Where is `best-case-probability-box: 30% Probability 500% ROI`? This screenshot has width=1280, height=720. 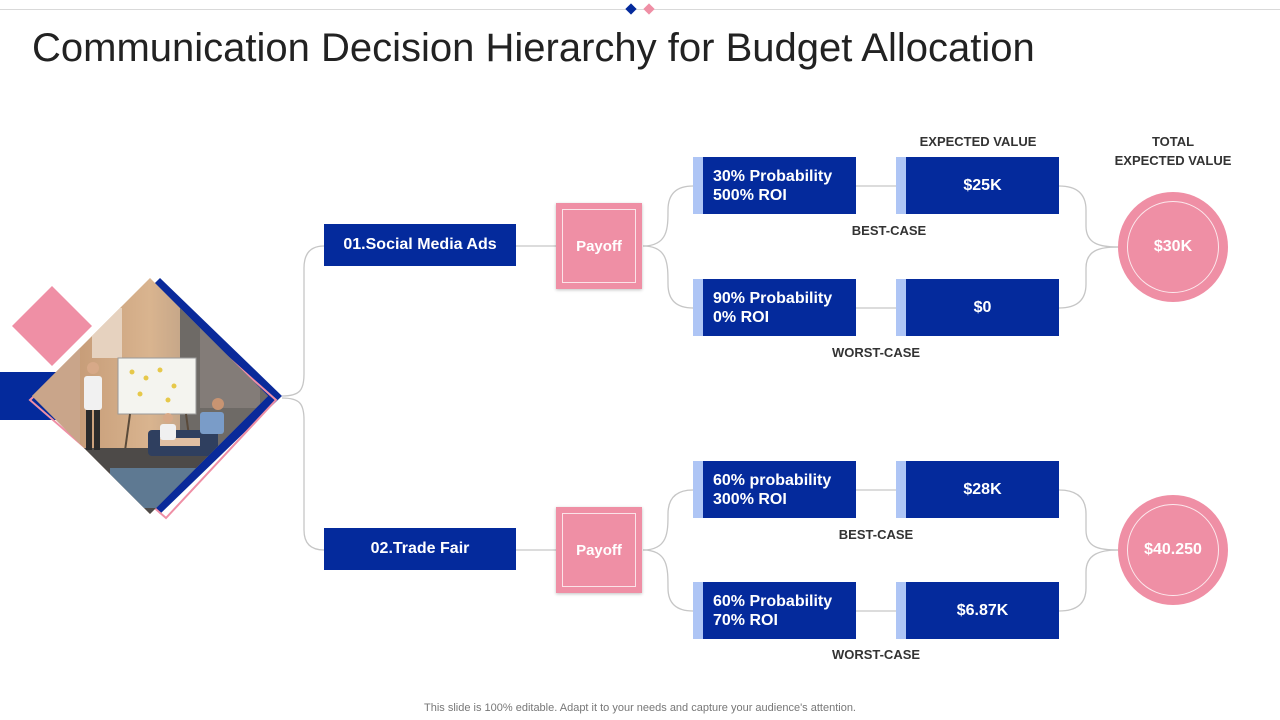
best-case-probability-box: 30% Probability 500% ROI is located at coordinates (774, 185).